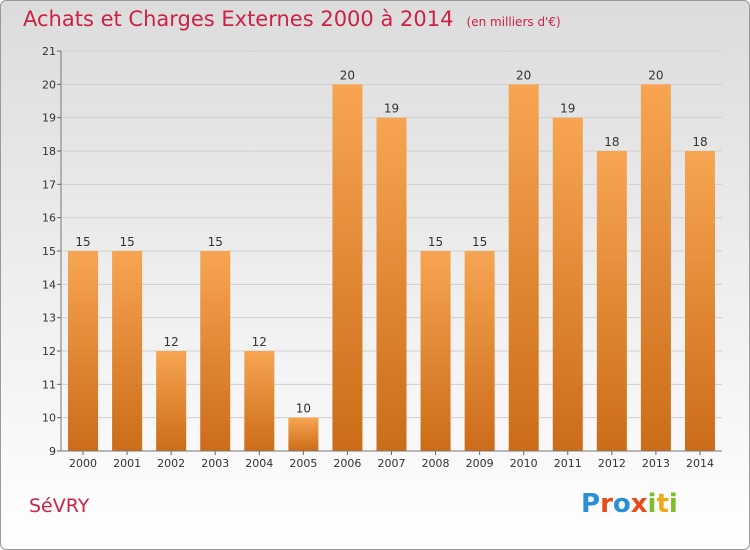 This screenshot has width=750, height=550. Describe the element at coordinates (655, 75) in the screenshot. I see `data-label-2013: 20` at that location.